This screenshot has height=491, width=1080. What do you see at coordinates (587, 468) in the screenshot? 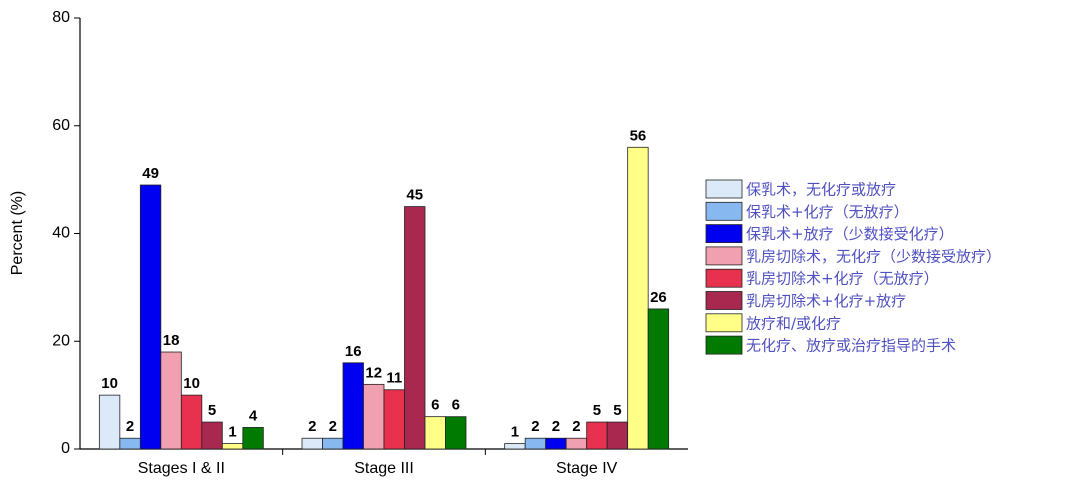
I see `x-tick-label: Stage IV` at bounding box center [587, 468].